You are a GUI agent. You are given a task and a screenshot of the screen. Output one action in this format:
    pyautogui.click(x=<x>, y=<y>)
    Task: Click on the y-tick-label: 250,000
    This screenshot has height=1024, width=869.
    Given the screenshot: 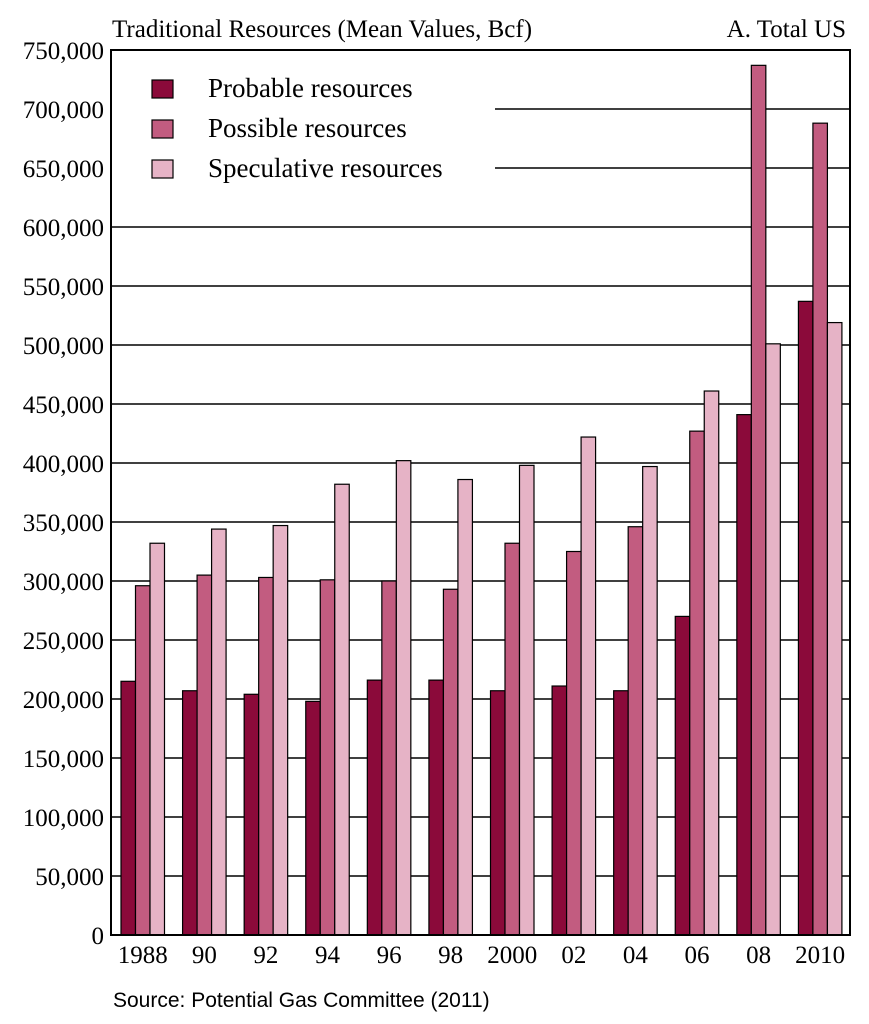 What is the action you would take?
    pyautogui.click(x=63, y=641)
    